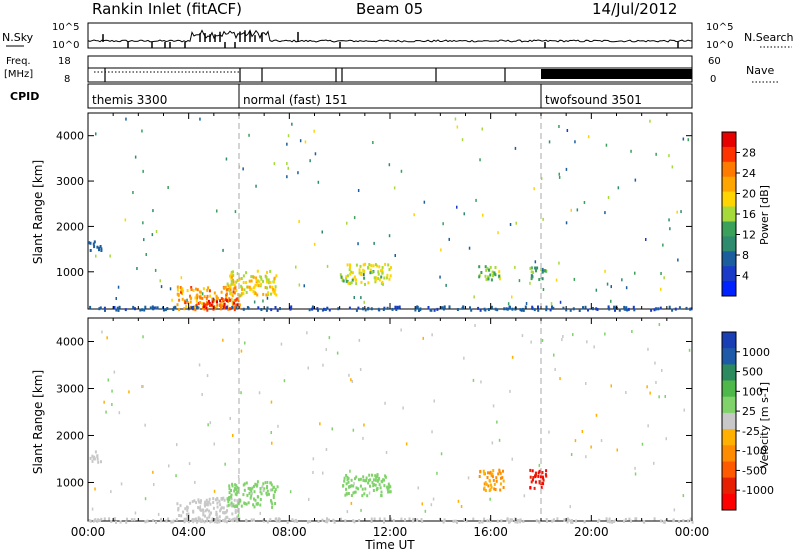 Image resolution: width=800 pixels, height=554 pixels. Describe the element at coordinates (745, 255) in the screenshot. I see `colorbar-tick-label: 8` at that location.